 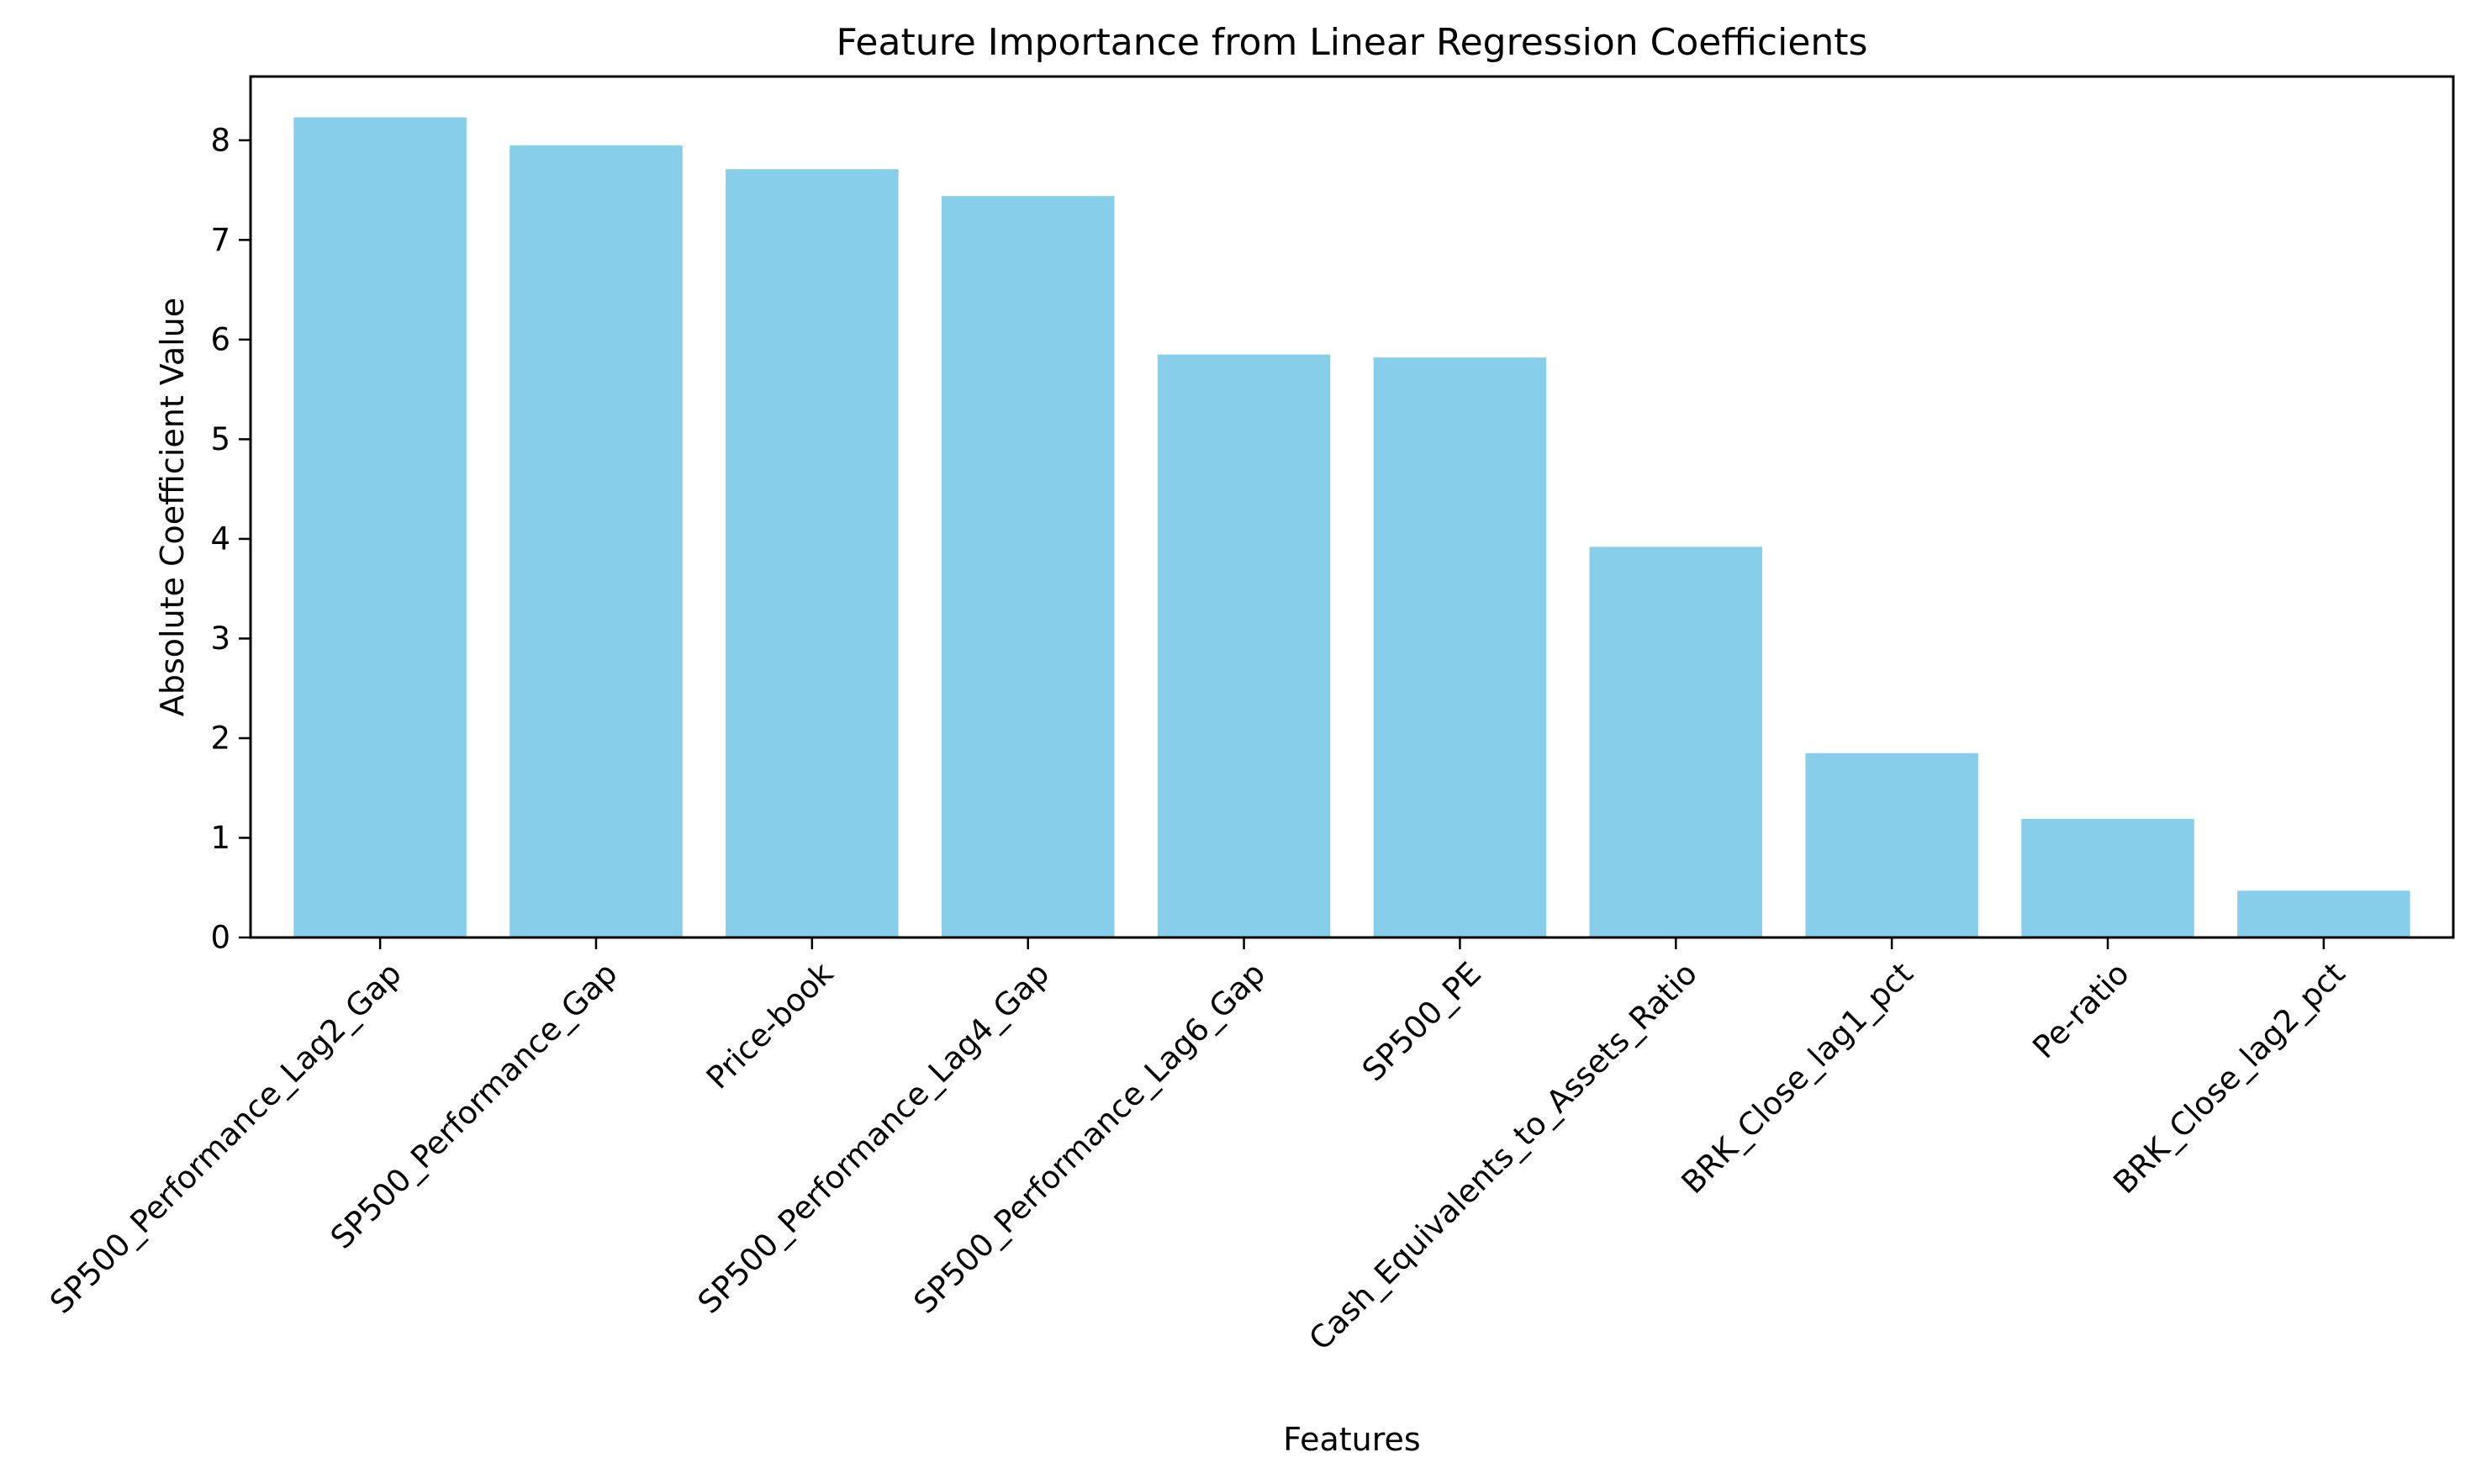 What do you see at coordinates (220, 838) in the screenshot?
I see `y-tick-label: 1` at bounding box center [220, 838].